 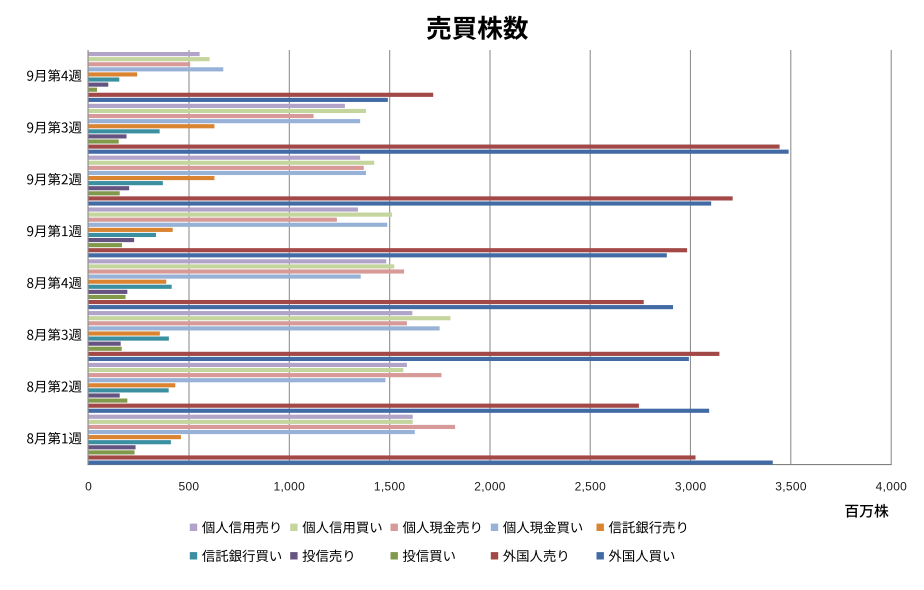 I want to click on svg-text: 1,500, so click(x=390, y=487).